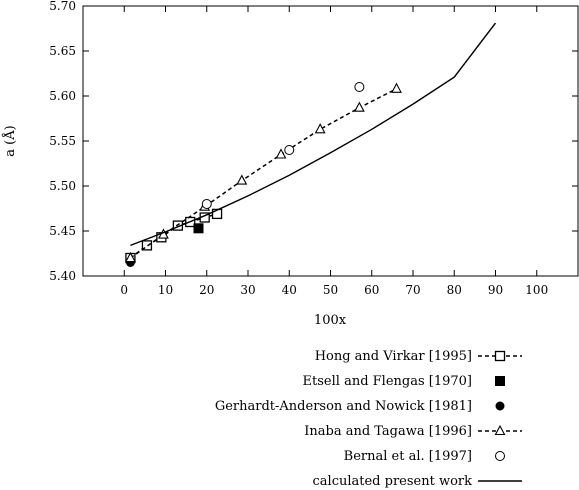 This screenshot has height=490, width=579. I want to click on y-axis-label: a (Å), so click(10, 140).